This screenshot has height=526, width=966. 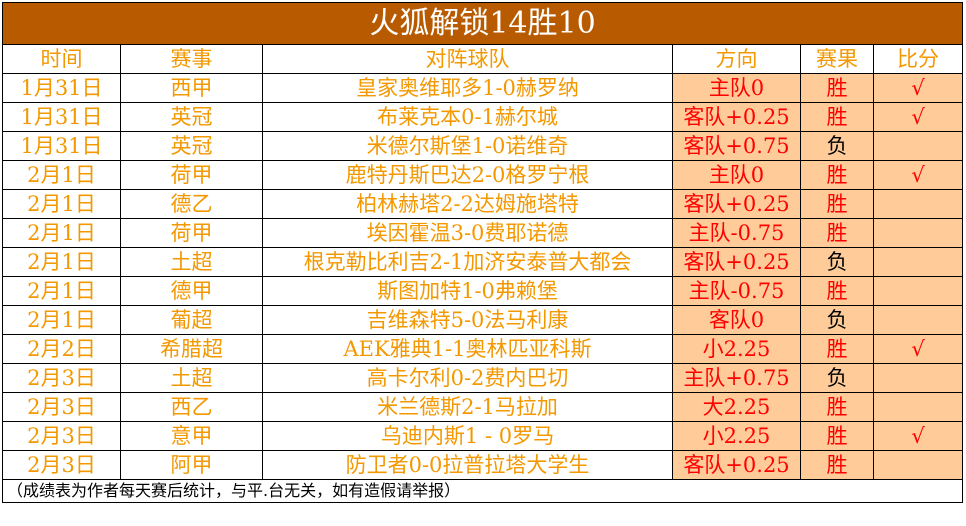 What do you see at coordinates (736, 407) in the screenshot?
I see `direction-cell: 大2.25` at bounding box center [736, 407].